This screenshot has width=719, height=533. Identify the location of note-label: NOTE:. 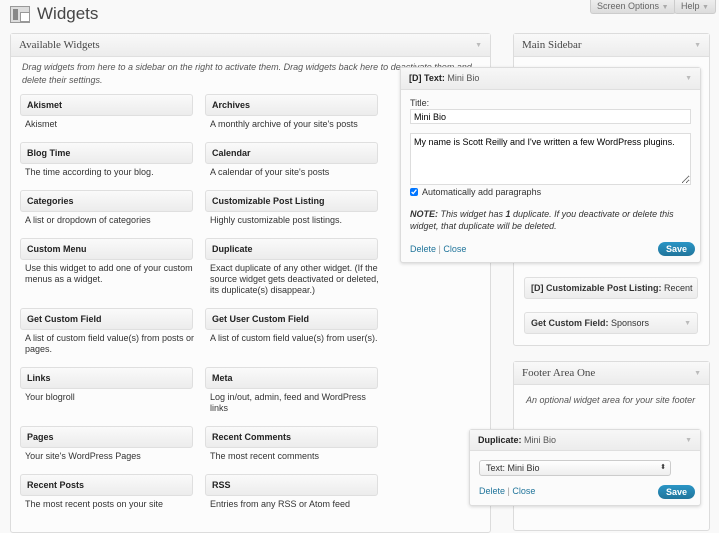
(424, 214).